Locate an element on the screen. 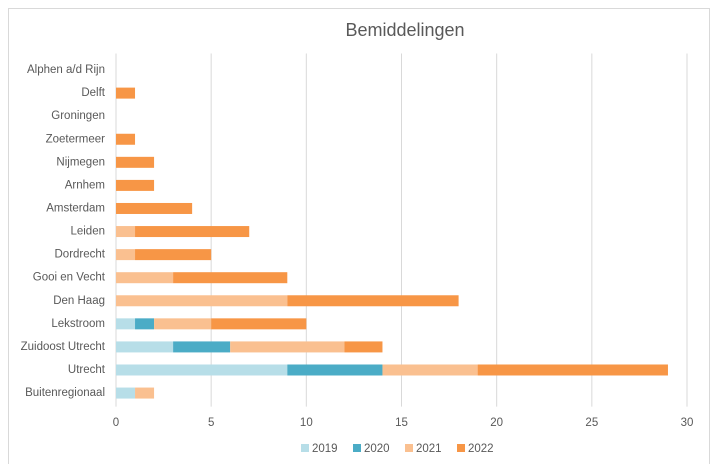  legend-label: 2020 is located at coordinates (377, 449).